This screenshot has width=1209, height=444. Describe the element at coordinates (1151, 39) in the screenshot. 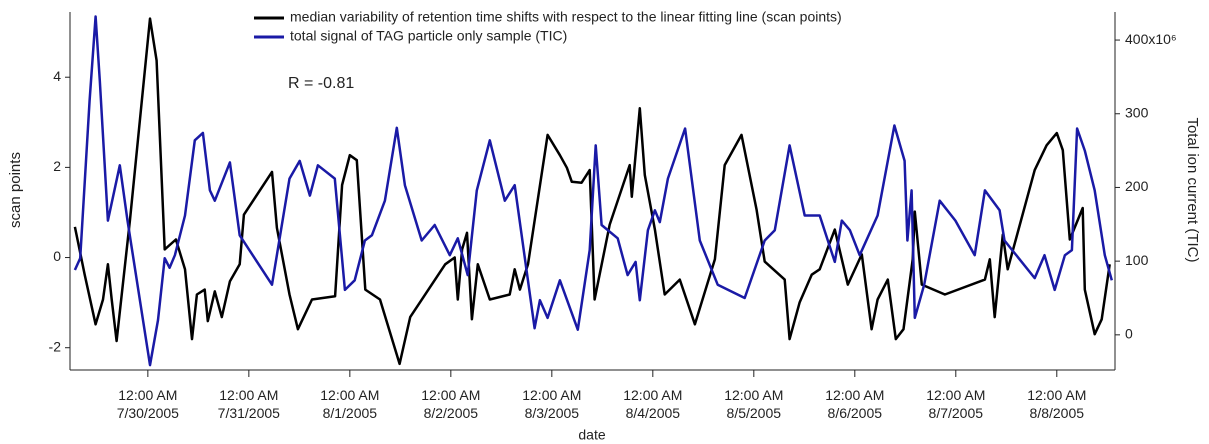

I see `y2-tick-label: 400x10⁶` at that location.